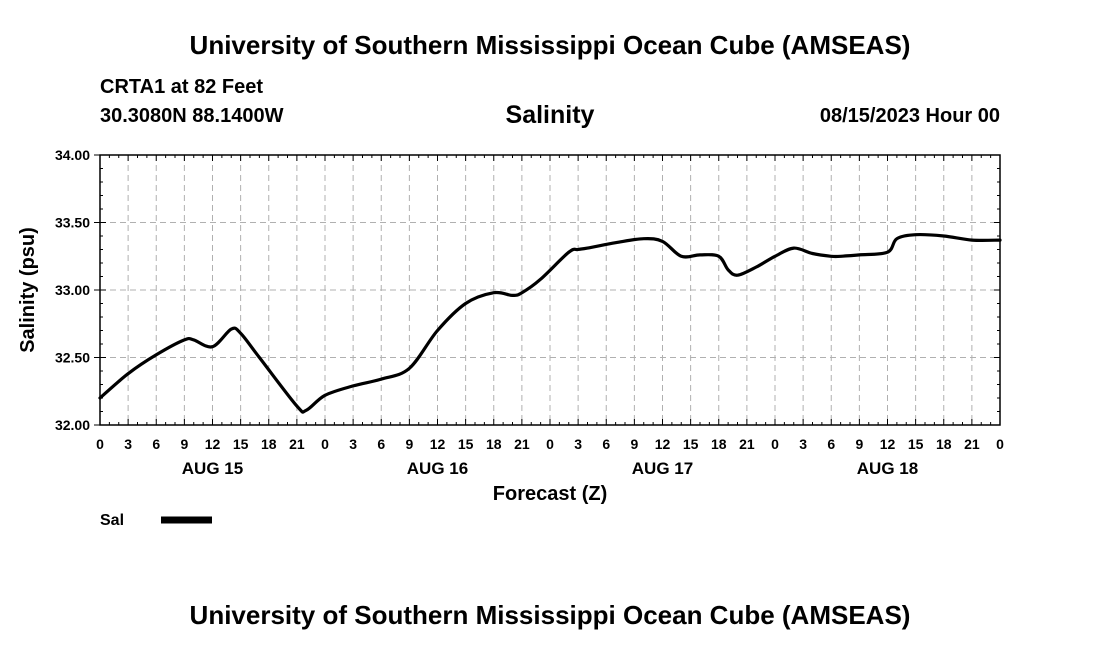 The width and height of the screenshot is (1100, 650). Describe the element at coordinates (28, 290) in the screenshot. I see `y-axis-title: Salinity (psu)` at that location.